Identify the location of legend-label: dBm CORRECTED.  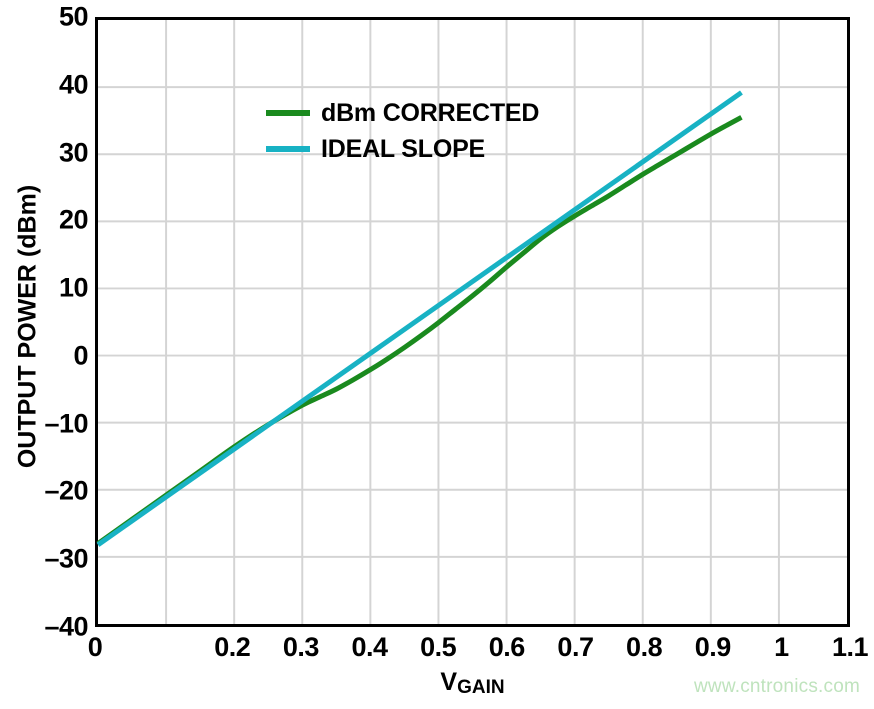
(430, 112).